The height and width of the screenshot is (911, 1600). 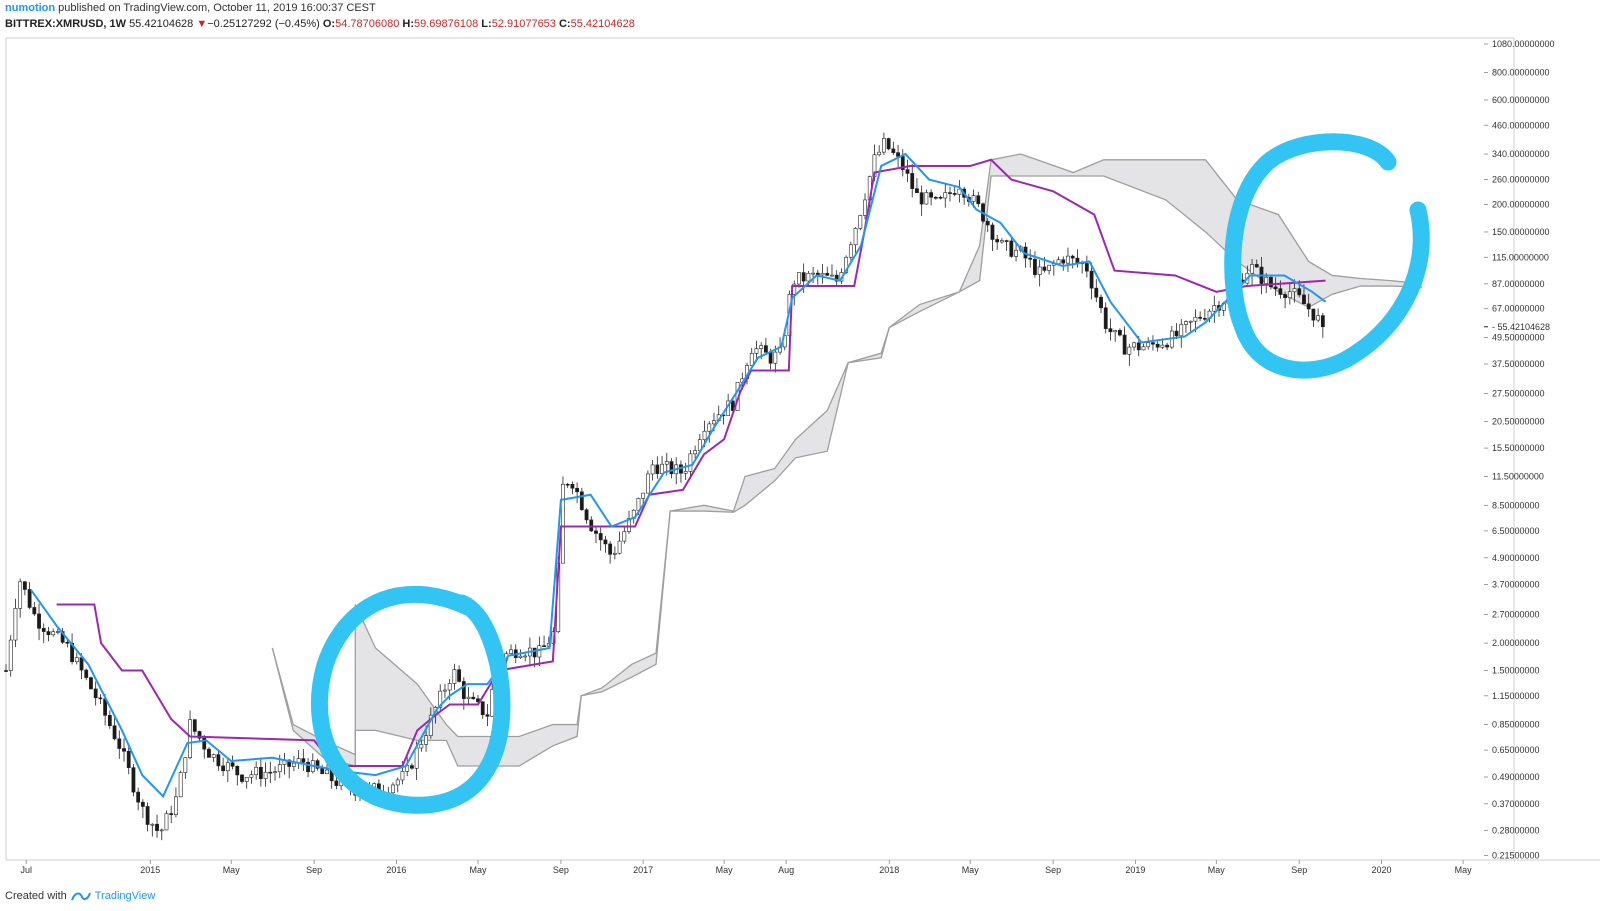 I want to click on highlight-arc-2019, so click(x=1327, y=256).